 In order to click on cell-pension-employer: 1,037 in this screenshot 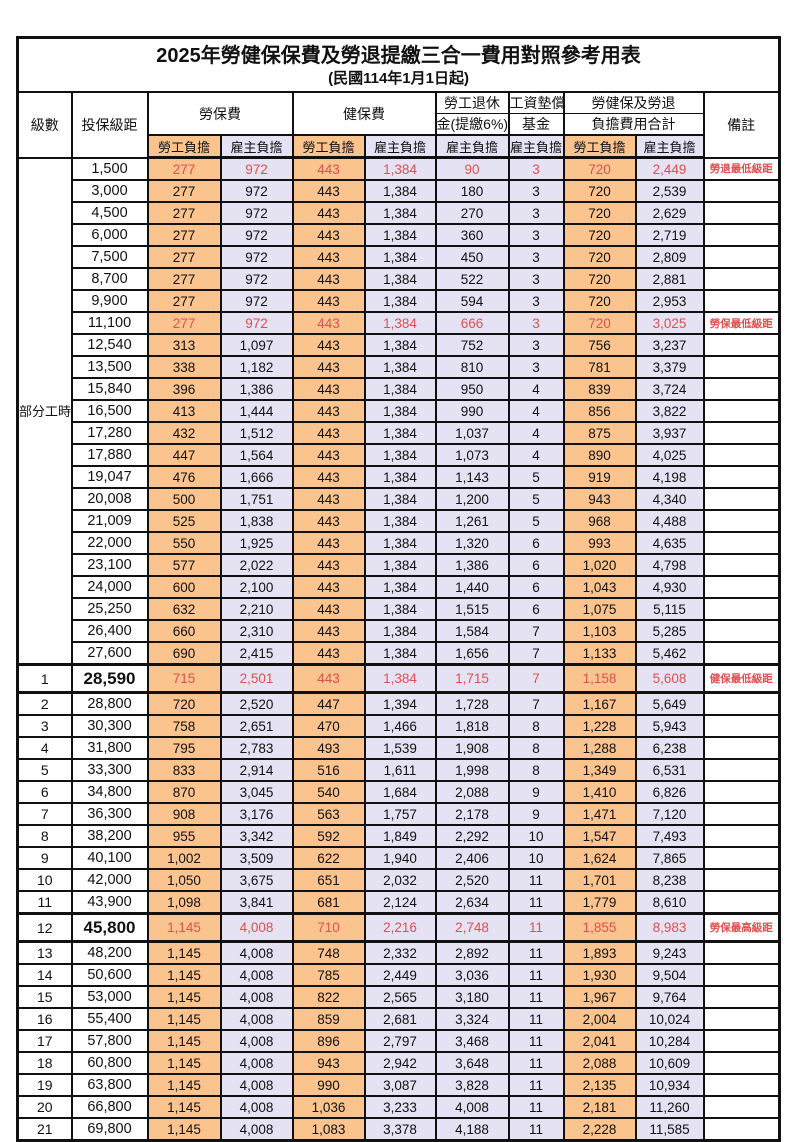, I will do `click(472, 433)`.